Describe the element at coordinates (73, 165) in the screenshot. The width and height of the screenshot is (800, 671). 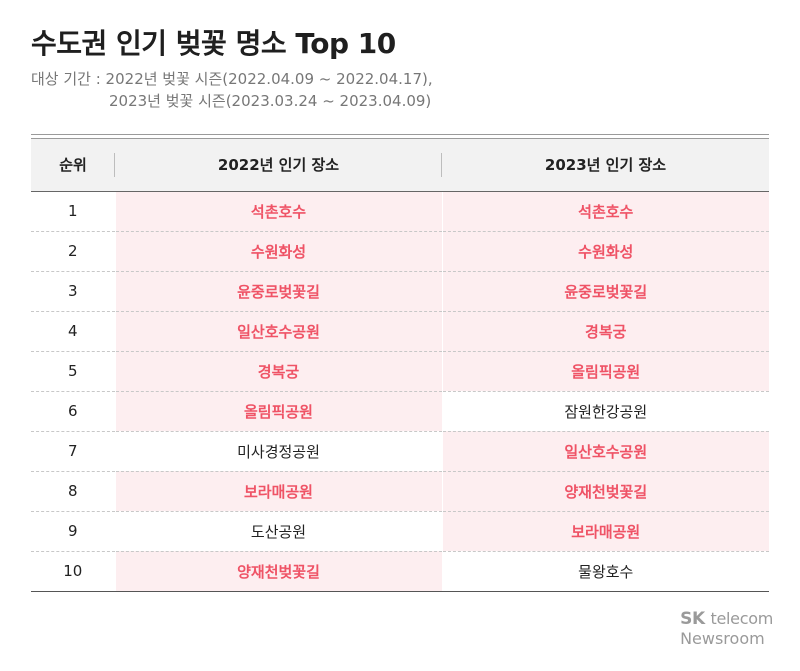
I see `header-rank: 순위` at that location.